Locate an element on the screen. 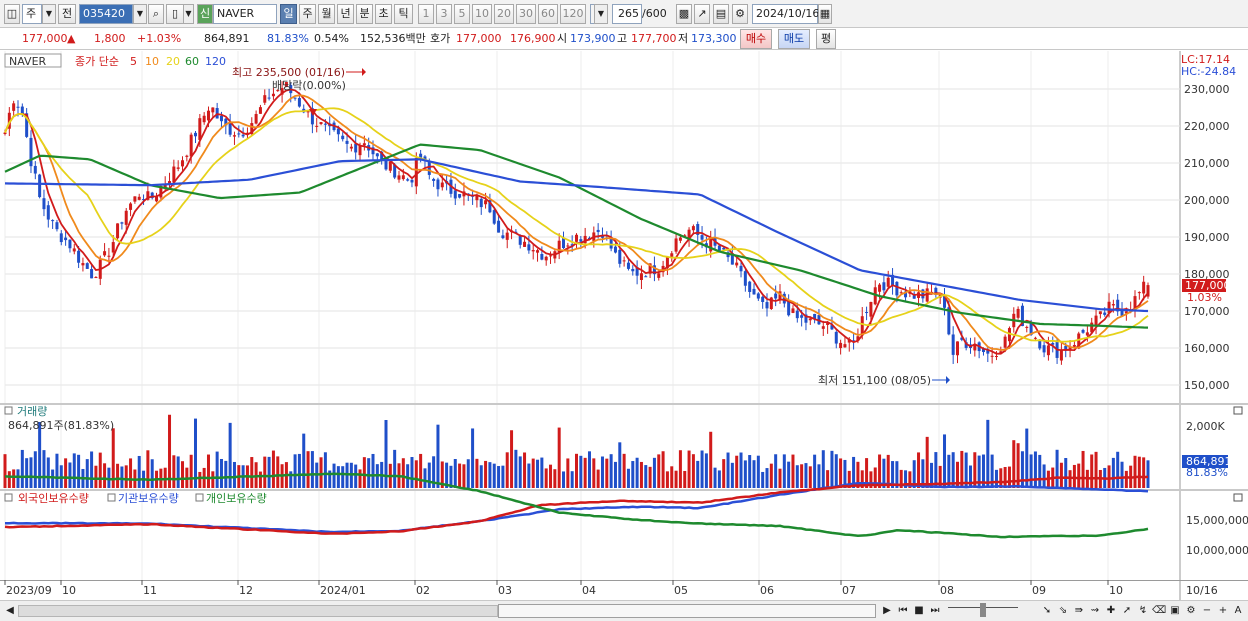 This screenshot has width=1248, height=621. interval-30-button: 30 is located at coordinates (526, 14).